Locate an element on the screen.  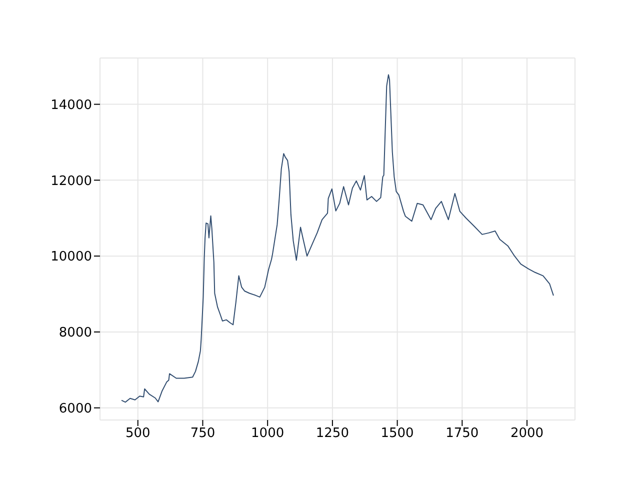
y-tick-label: 6000 is located at coordinates (75, 408).